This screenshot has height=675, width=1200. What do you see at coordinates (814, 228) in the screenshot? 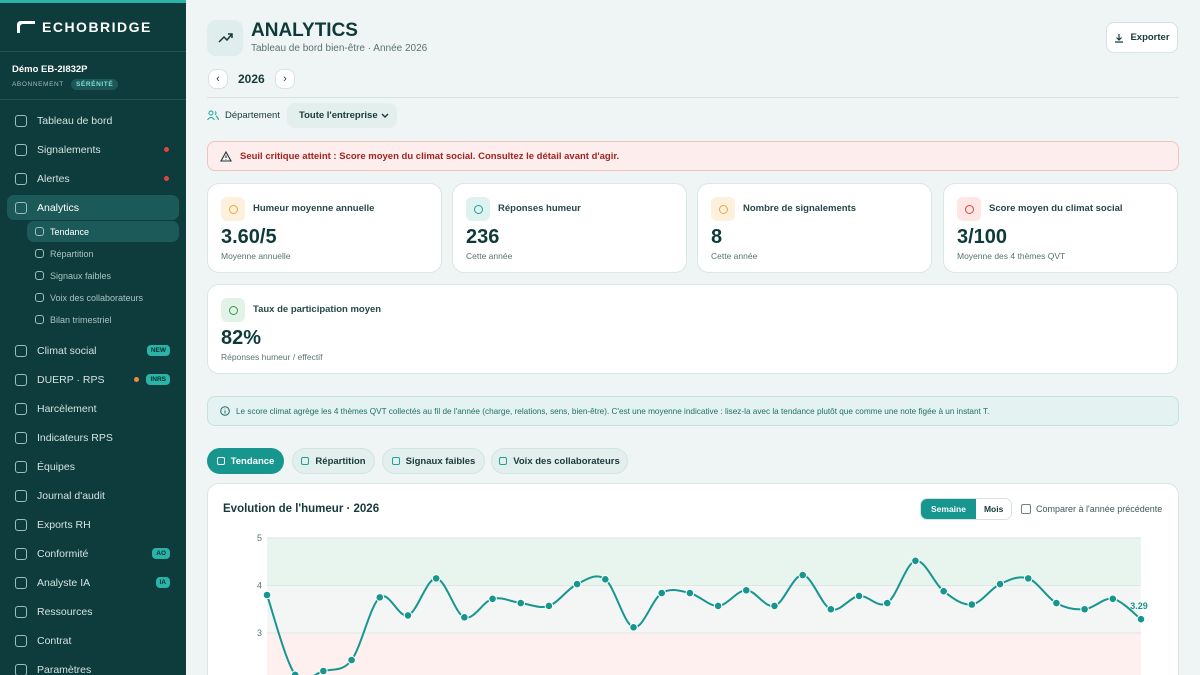
I see `kpi-card: Nombre de signalements 8 Cette année` at bounding box center [814, 228].